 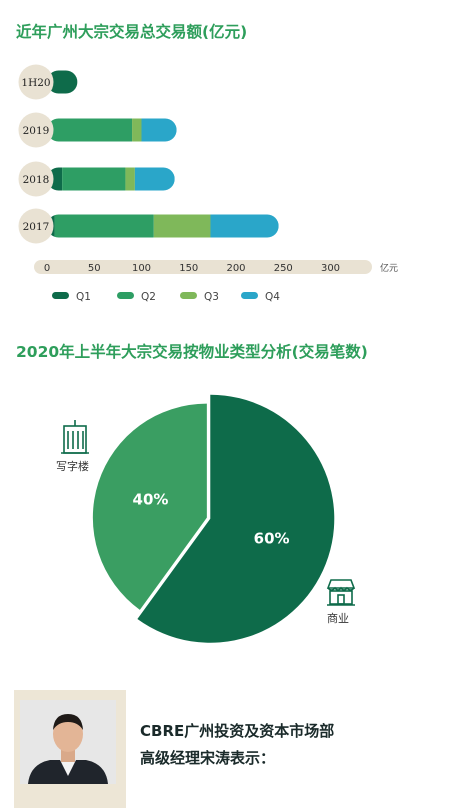 What do you see at coordinates (341, 592) in the screenshot?
I see `storefront-icon` at bounding box center [341, 592].